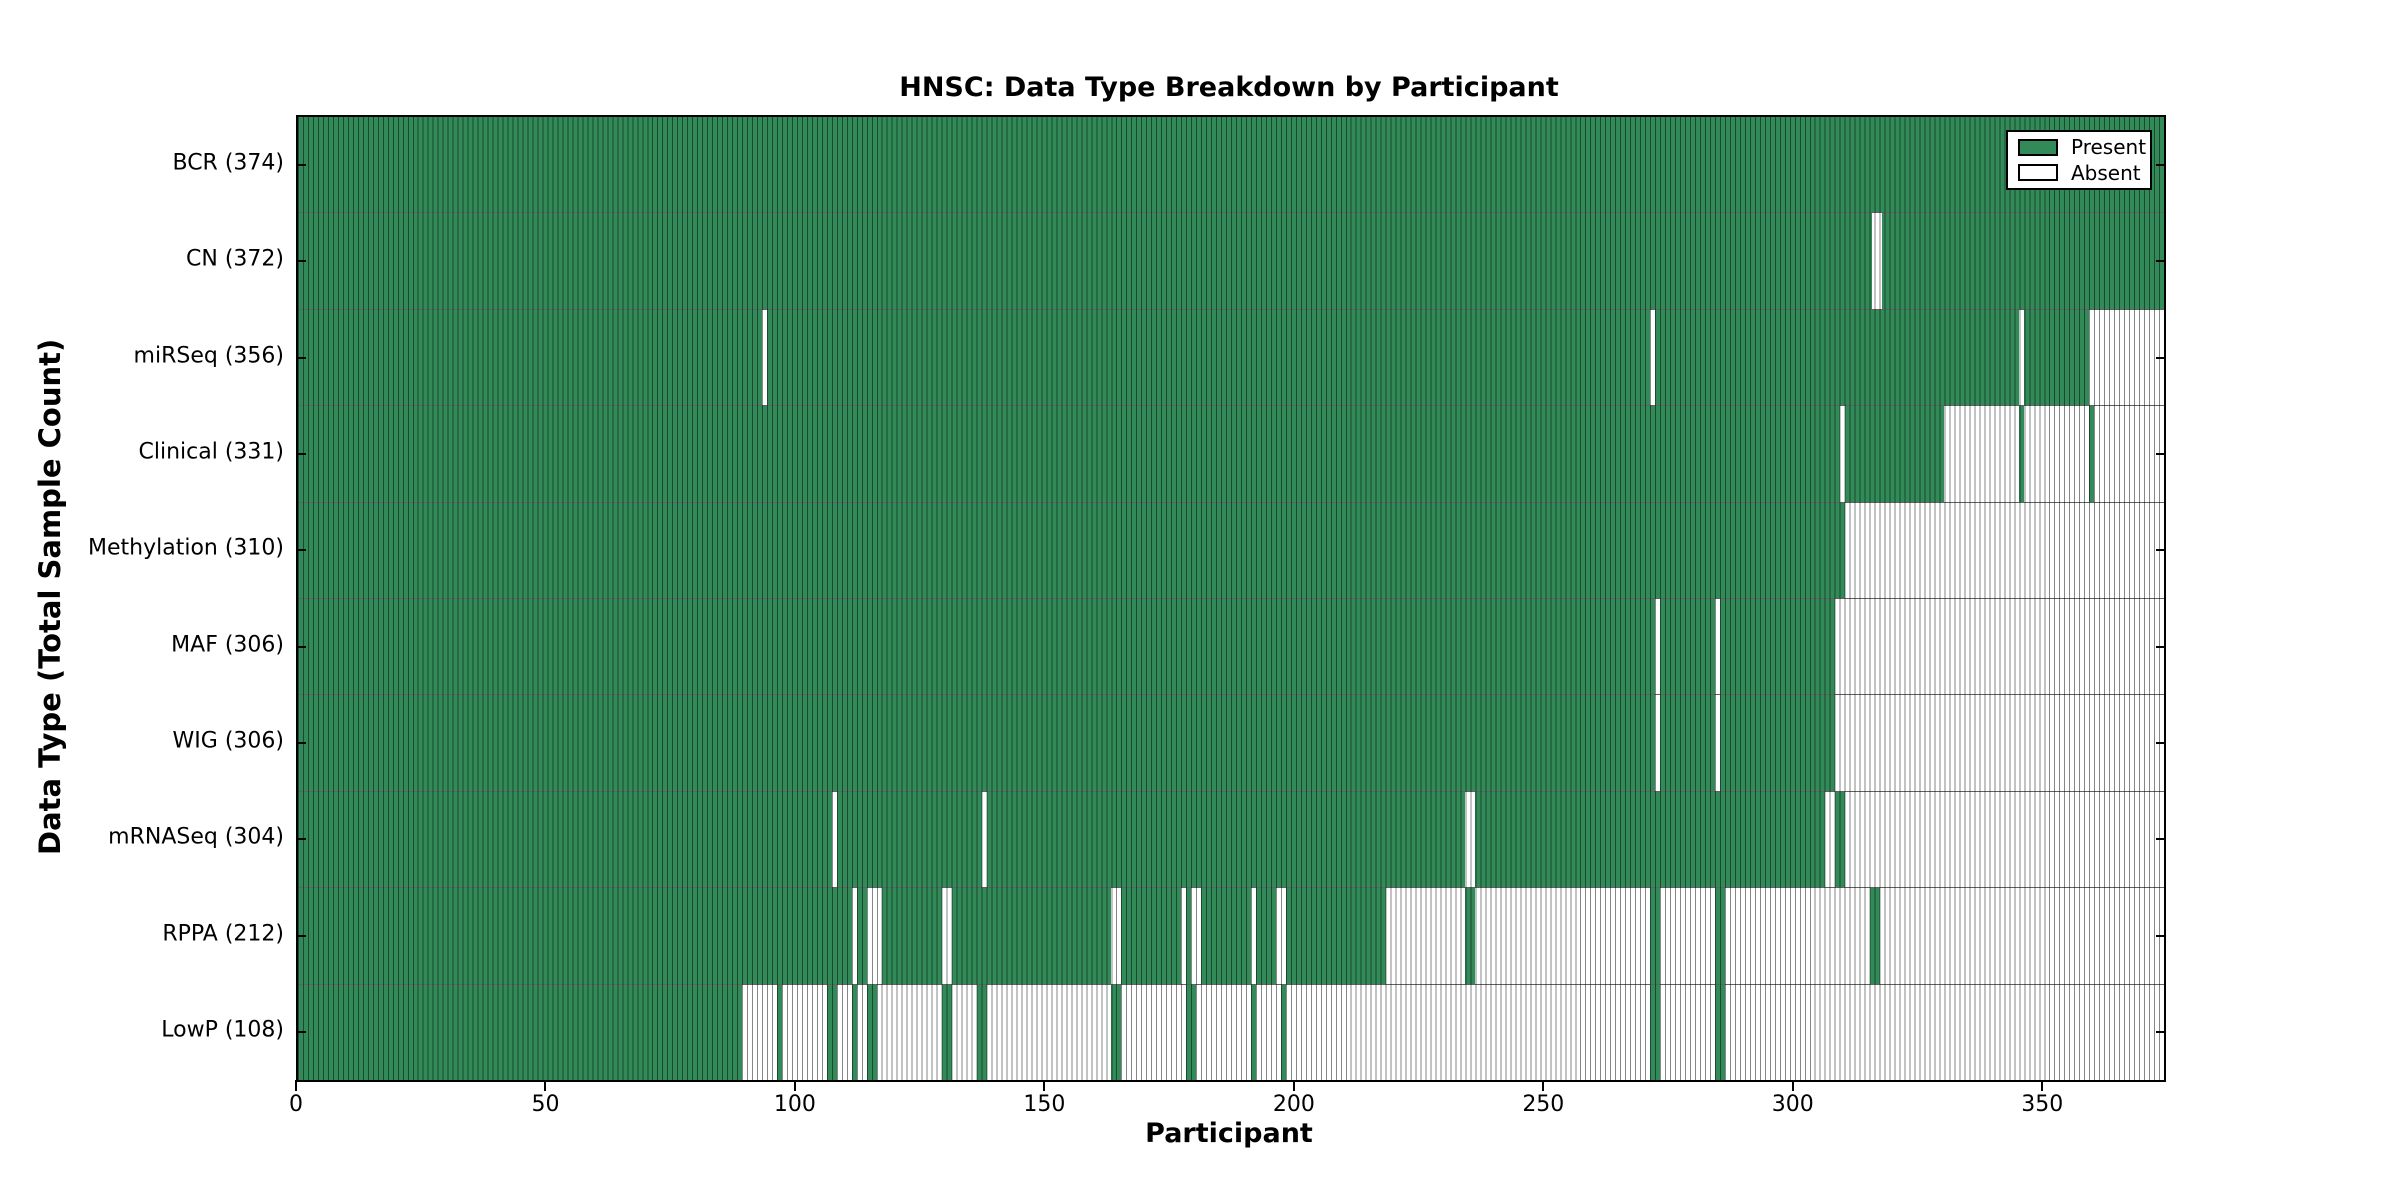  Describe the element at coordinates (545, 1104) in the screenshot. I see `x-tick-label: 50` at that location.